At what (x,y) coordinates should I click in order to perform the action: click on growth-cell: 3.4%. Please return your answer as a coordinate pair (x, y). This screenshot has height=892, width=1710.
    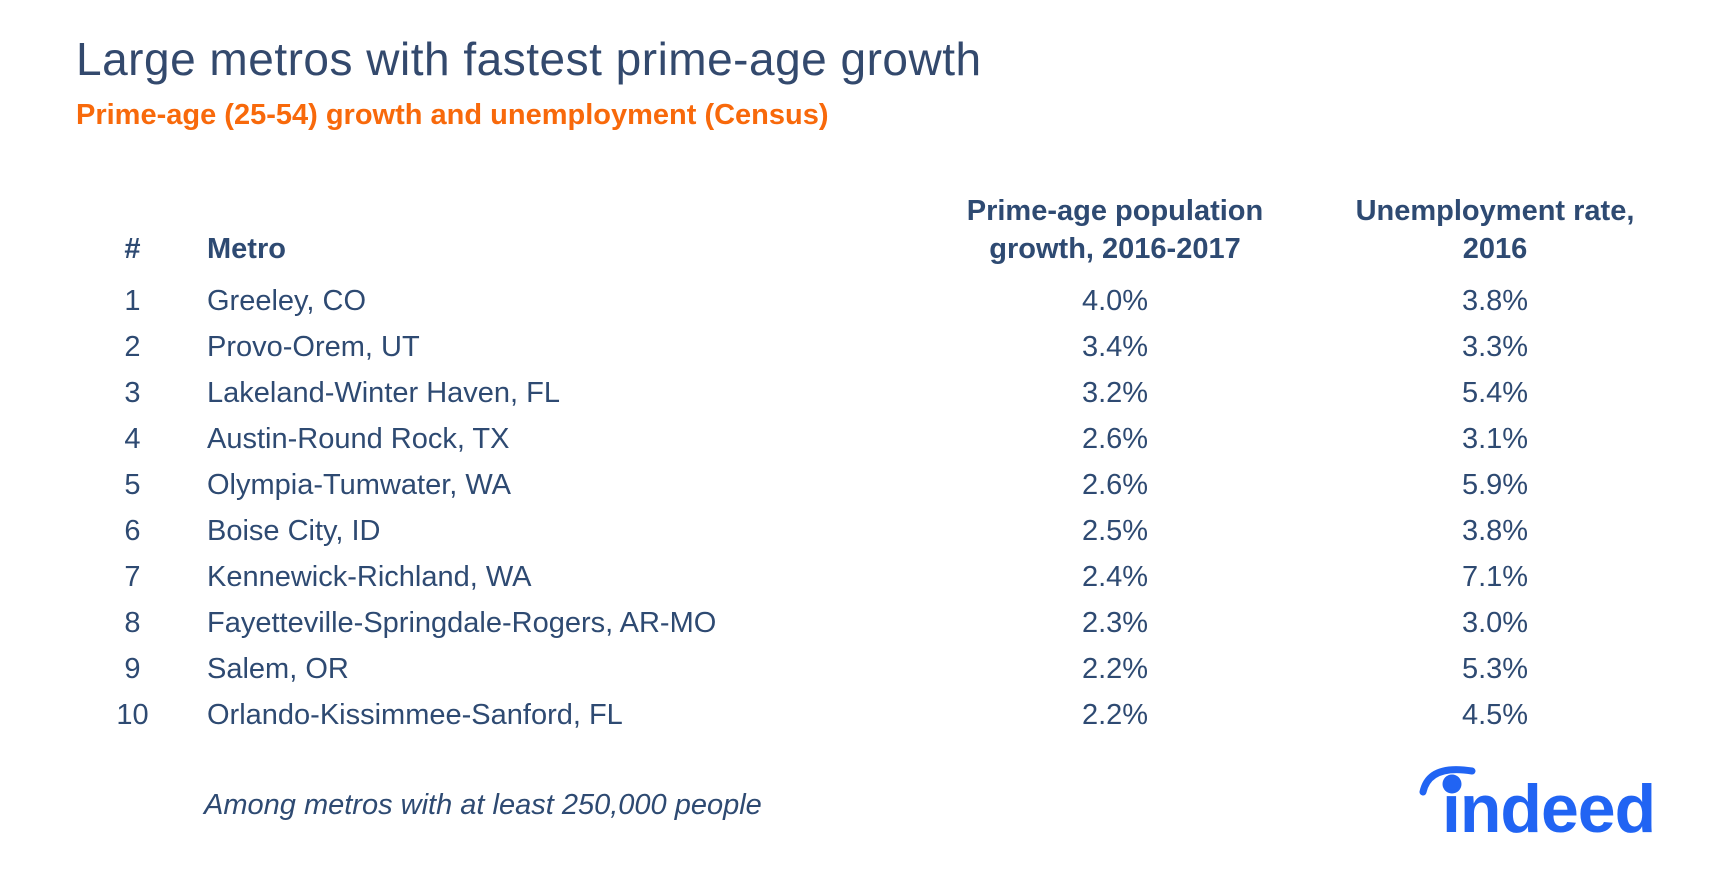
    Looking at the image, I should click on (1115, 347).